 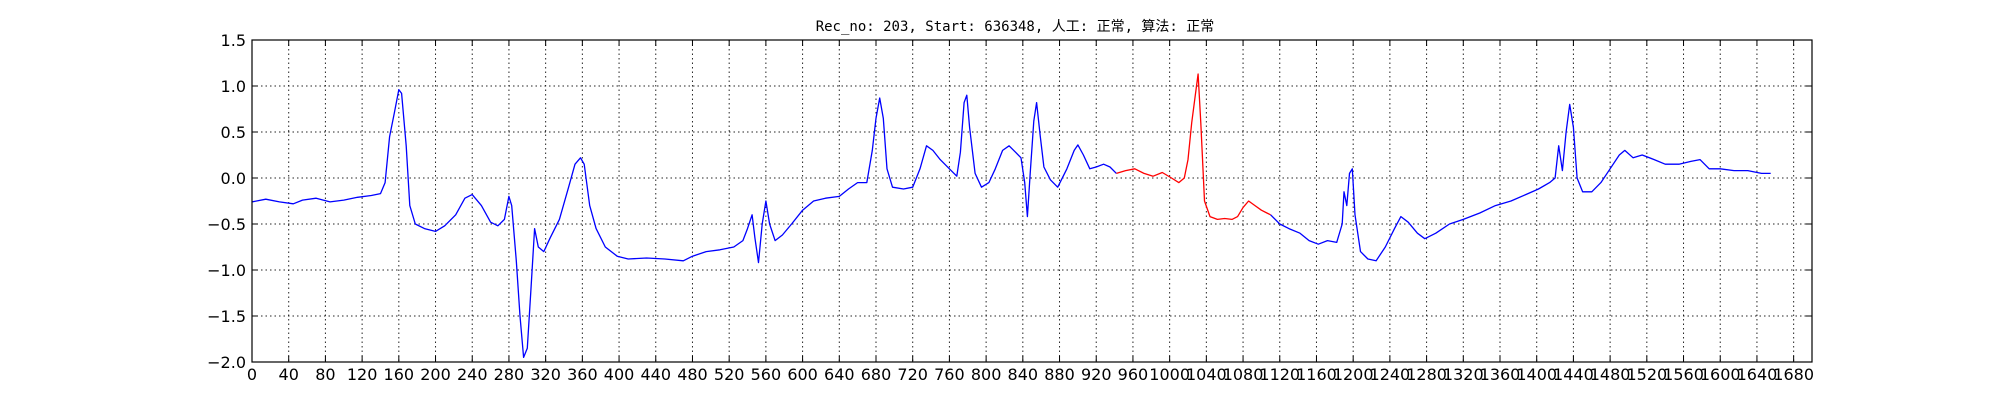 What do you see at coordinates (545, 374) in the screenshot?
I see `x-tick-label: 320` at bounding box center [545, 374].